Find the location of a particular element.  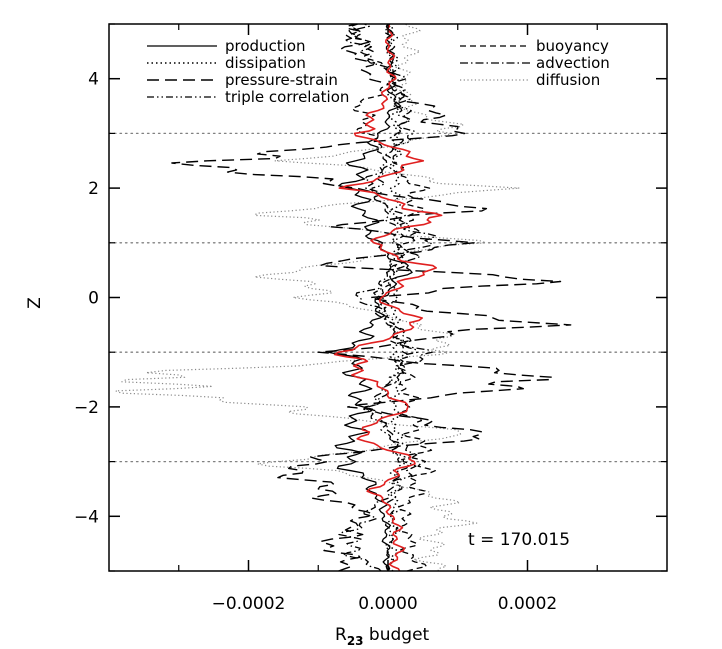

legend-label-triple-correlation: triple correlation is located at coordinates (287, 97).